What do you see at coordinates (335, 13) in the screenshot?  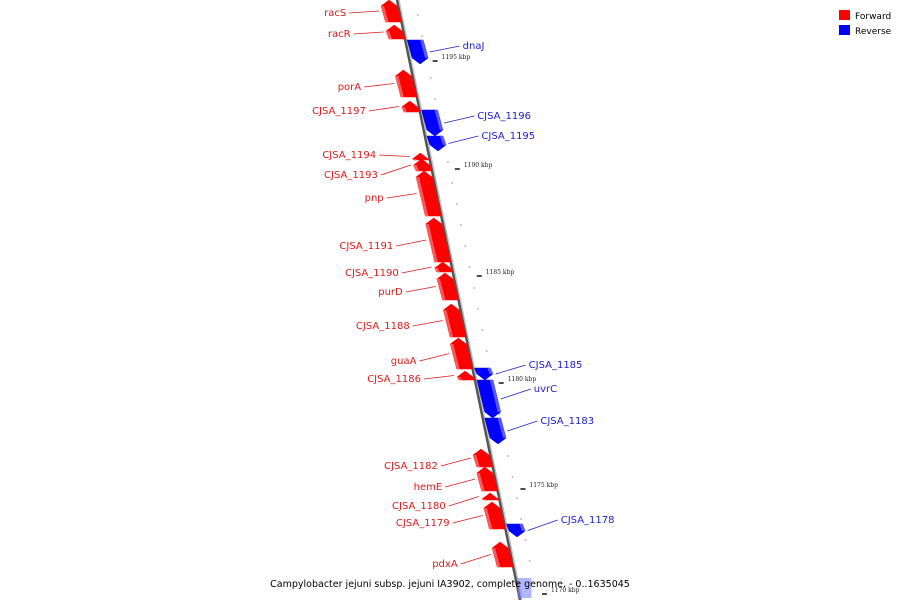 I see `gene-label-racS: racS` at bounding box center [335, 13].